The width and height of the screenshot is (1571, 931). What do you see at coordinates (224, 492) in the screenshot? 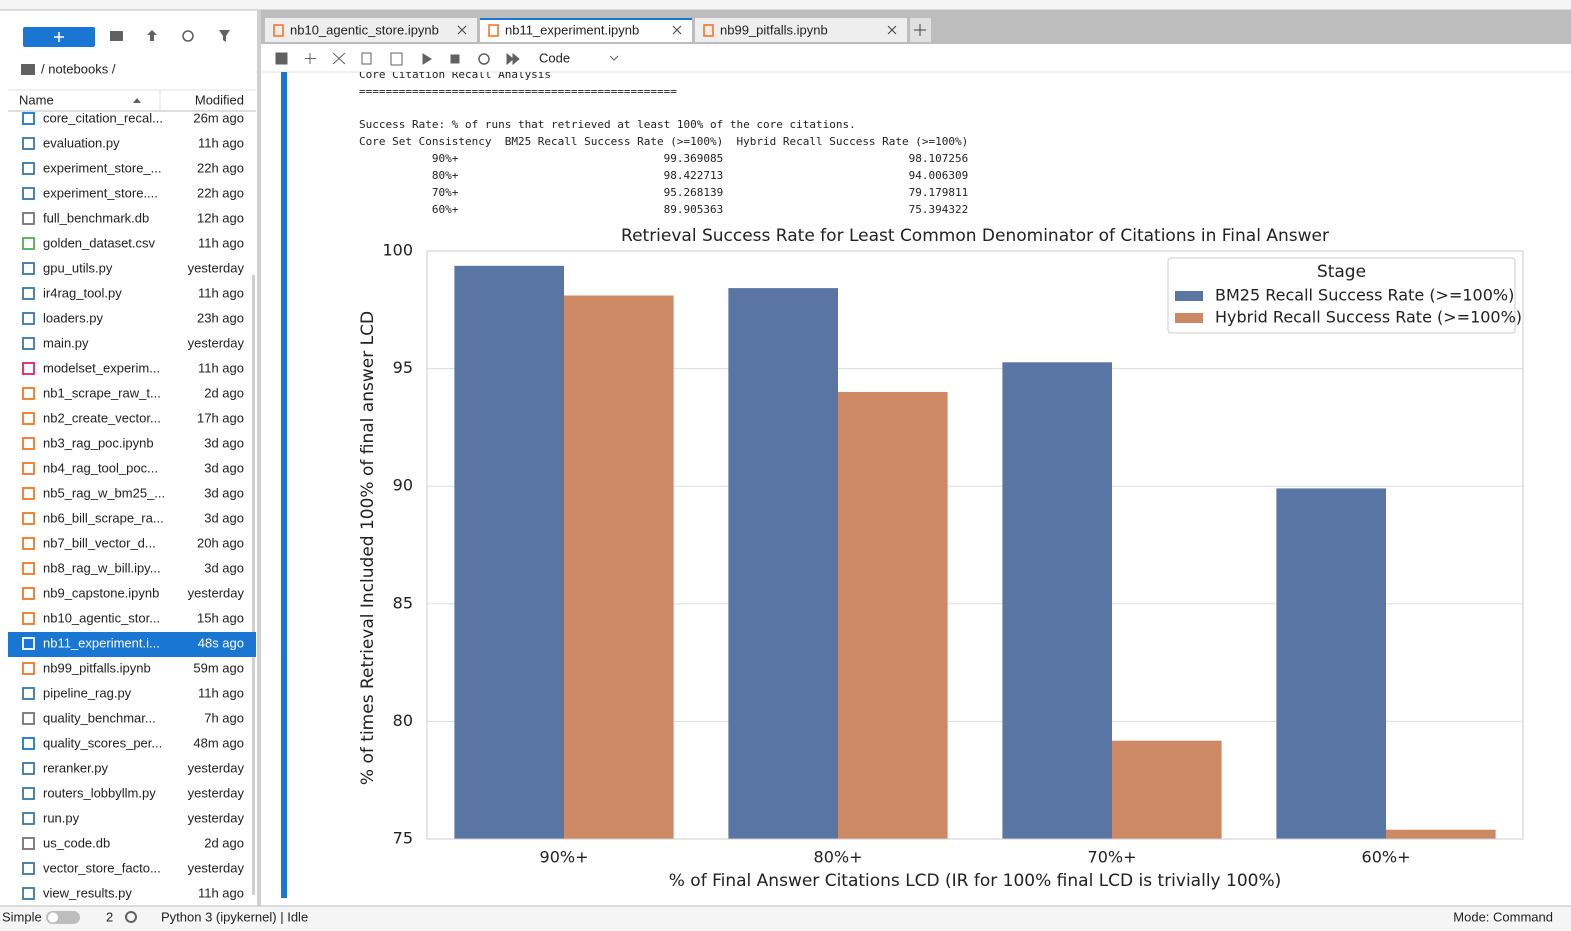
I see `file-modified: 3d ago` at bounding box center [224, 492].